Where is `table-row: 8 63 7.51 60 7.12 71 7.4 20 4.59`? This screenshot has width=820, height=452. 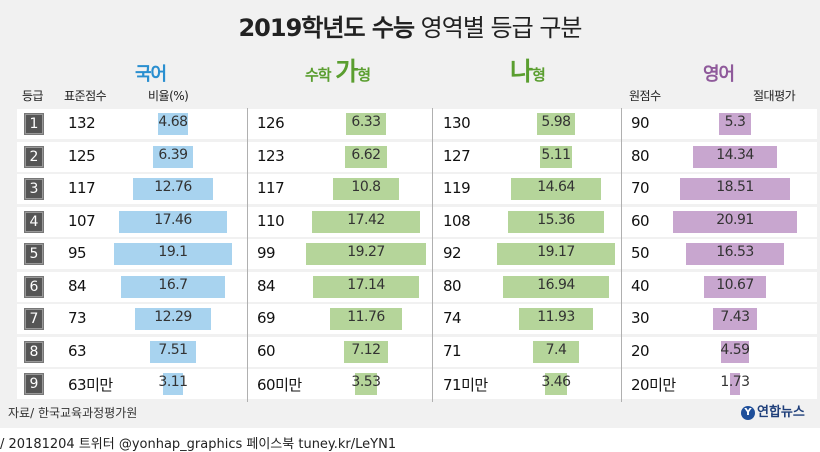 table-row: 8 63 7.51 60 7.12 71 7.4 20 4.59 is located at coordinates (417, 351).